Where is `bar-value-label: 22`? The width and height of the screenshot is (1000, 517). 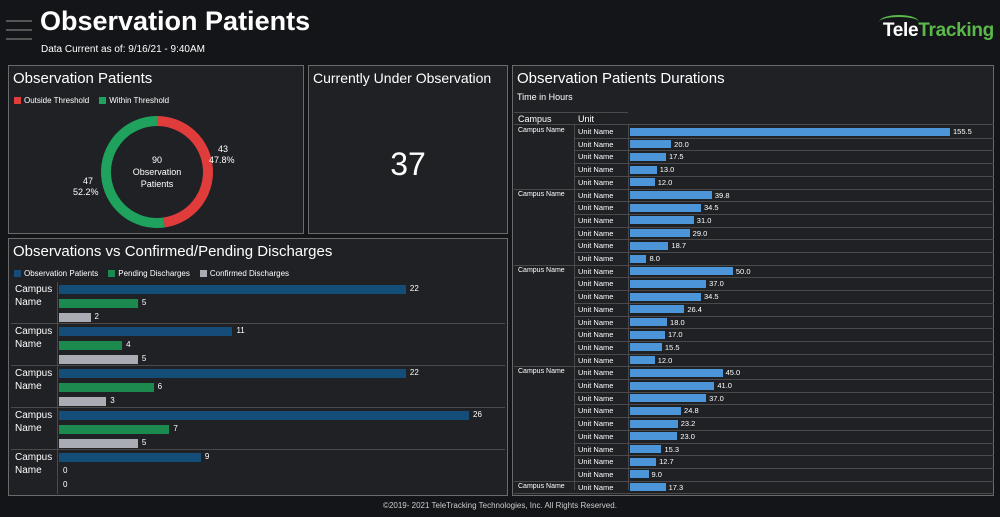 bar-value-label: 22 is located at coordinates (414, 372).